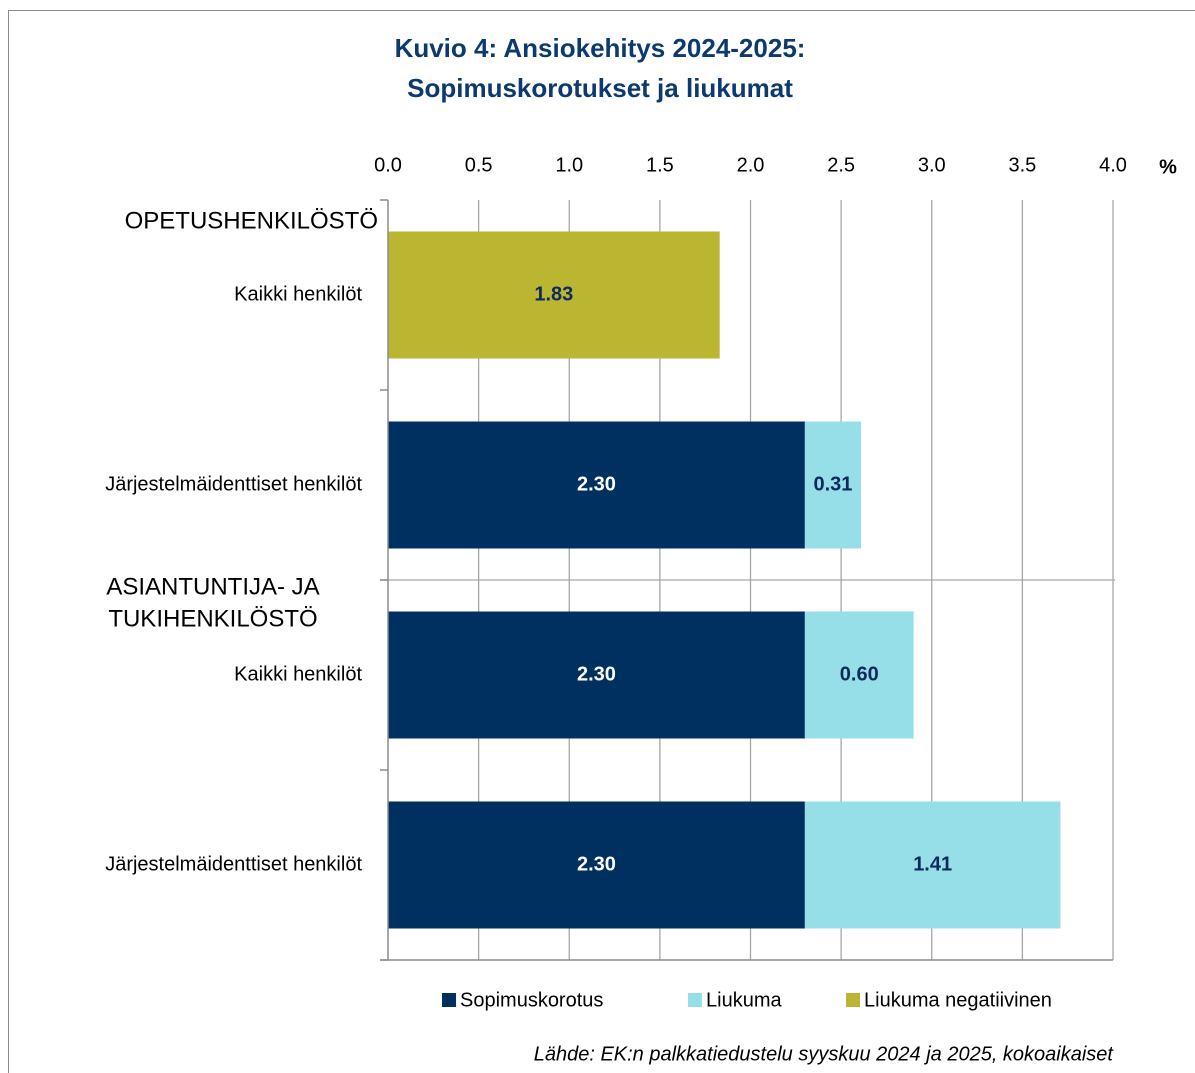 The width and height of the screenshot is (1195, 1073). Describe the element at coordinates (600, 88) in the screenshot. I see `chart-title: Sopimuskorotukset ja liukumat` at that location.